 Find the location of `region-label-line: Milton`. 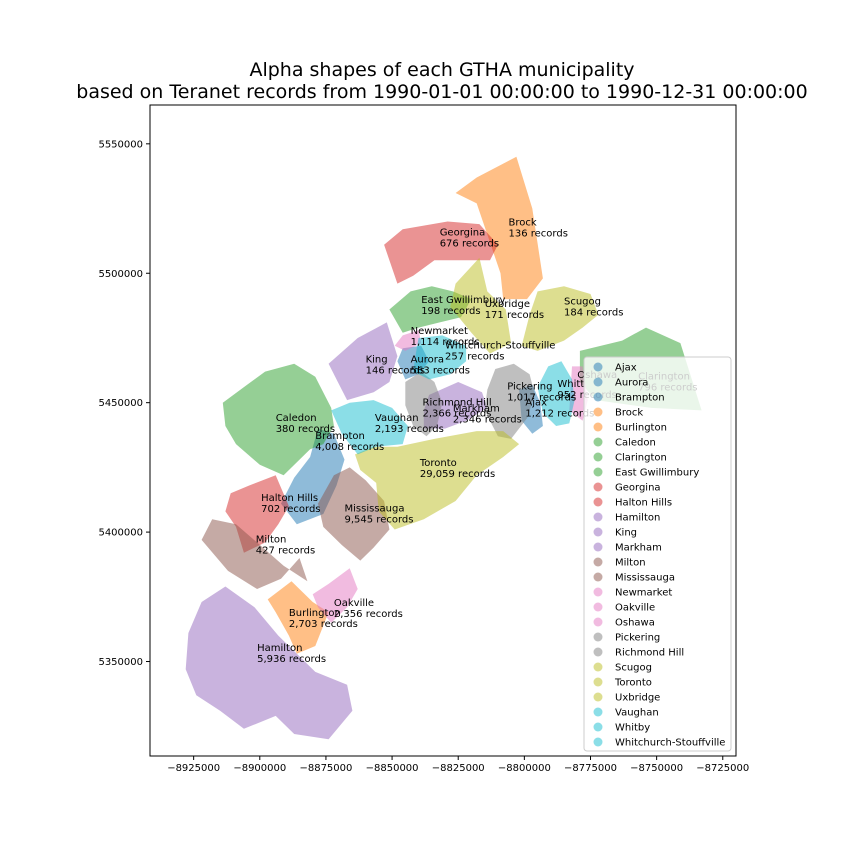

region-label-line: Milton is located at coordinates (271, 540).